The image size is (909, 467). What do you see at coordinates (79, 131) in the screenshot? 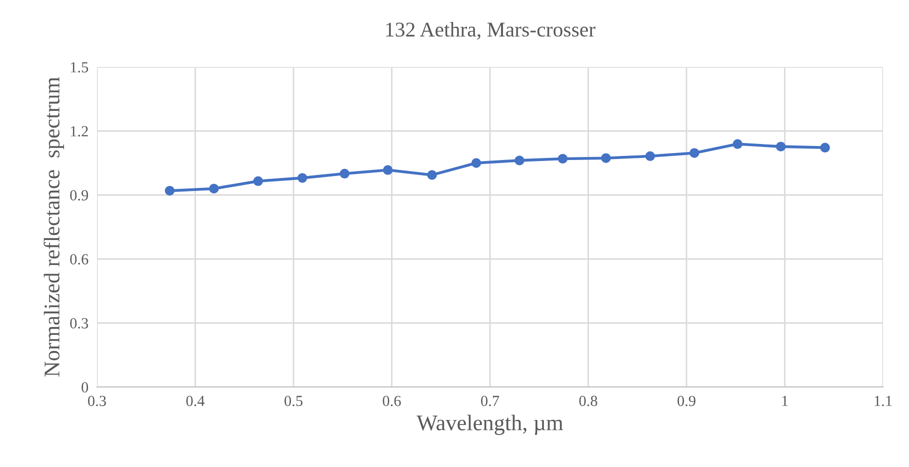
I see `y-tick-label: 1.2` at bounding box center [79, 131].